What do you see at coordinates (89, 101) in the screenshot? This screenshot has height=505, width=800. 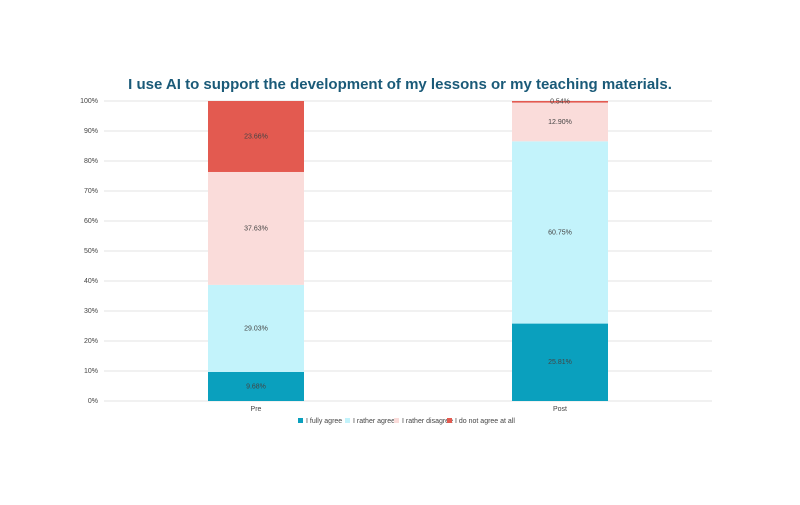 I see `y-tick-label: 100%` at bounding box center [89, 101].